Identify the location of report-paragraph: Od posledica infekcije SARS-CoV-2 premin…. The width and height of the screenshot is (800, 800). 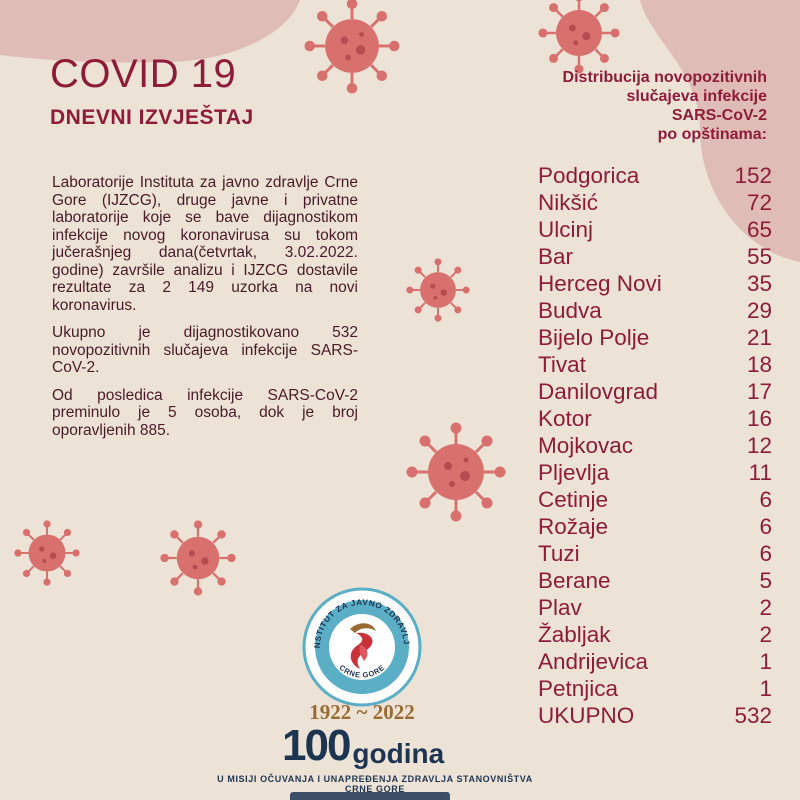
(205, 412).